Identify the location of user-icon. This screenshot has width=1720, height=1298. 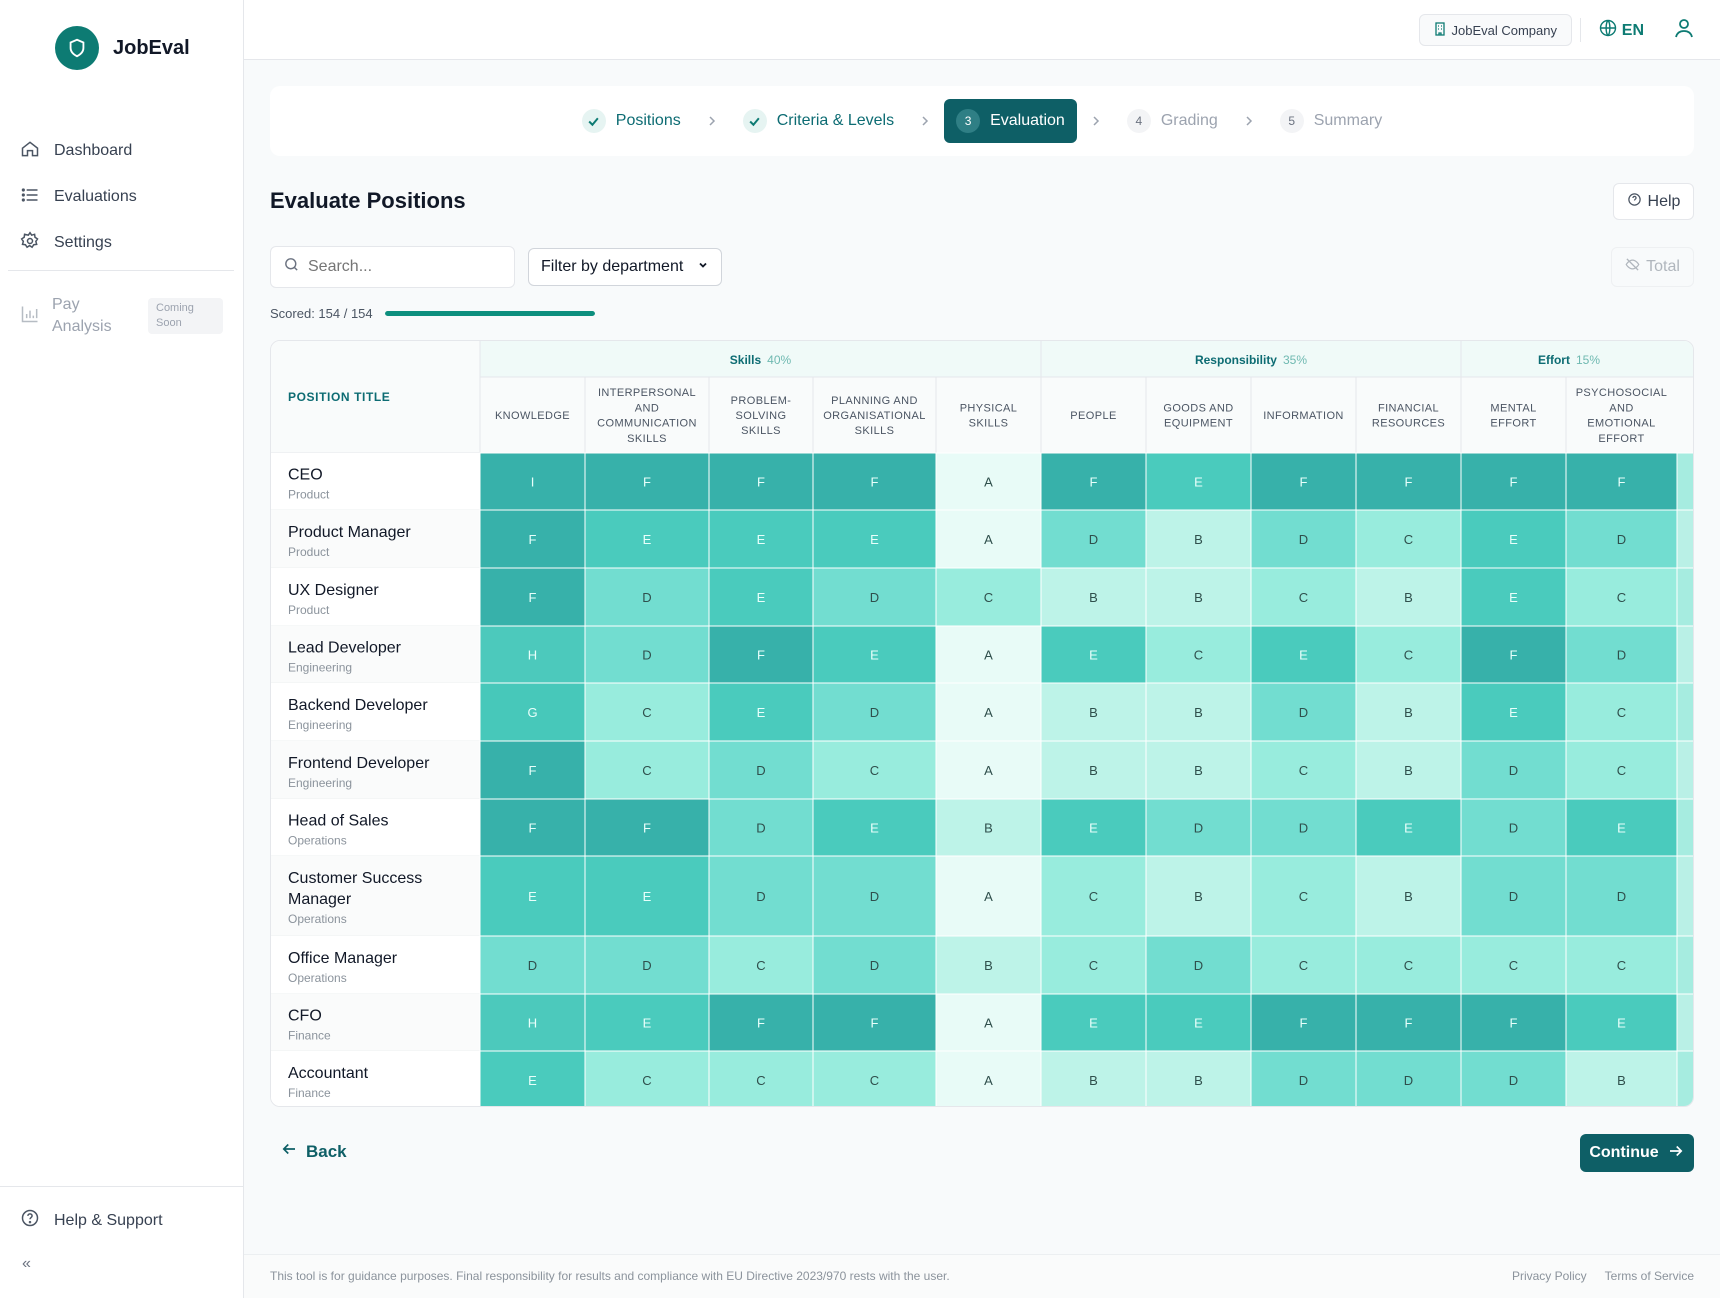
(1684, 30).